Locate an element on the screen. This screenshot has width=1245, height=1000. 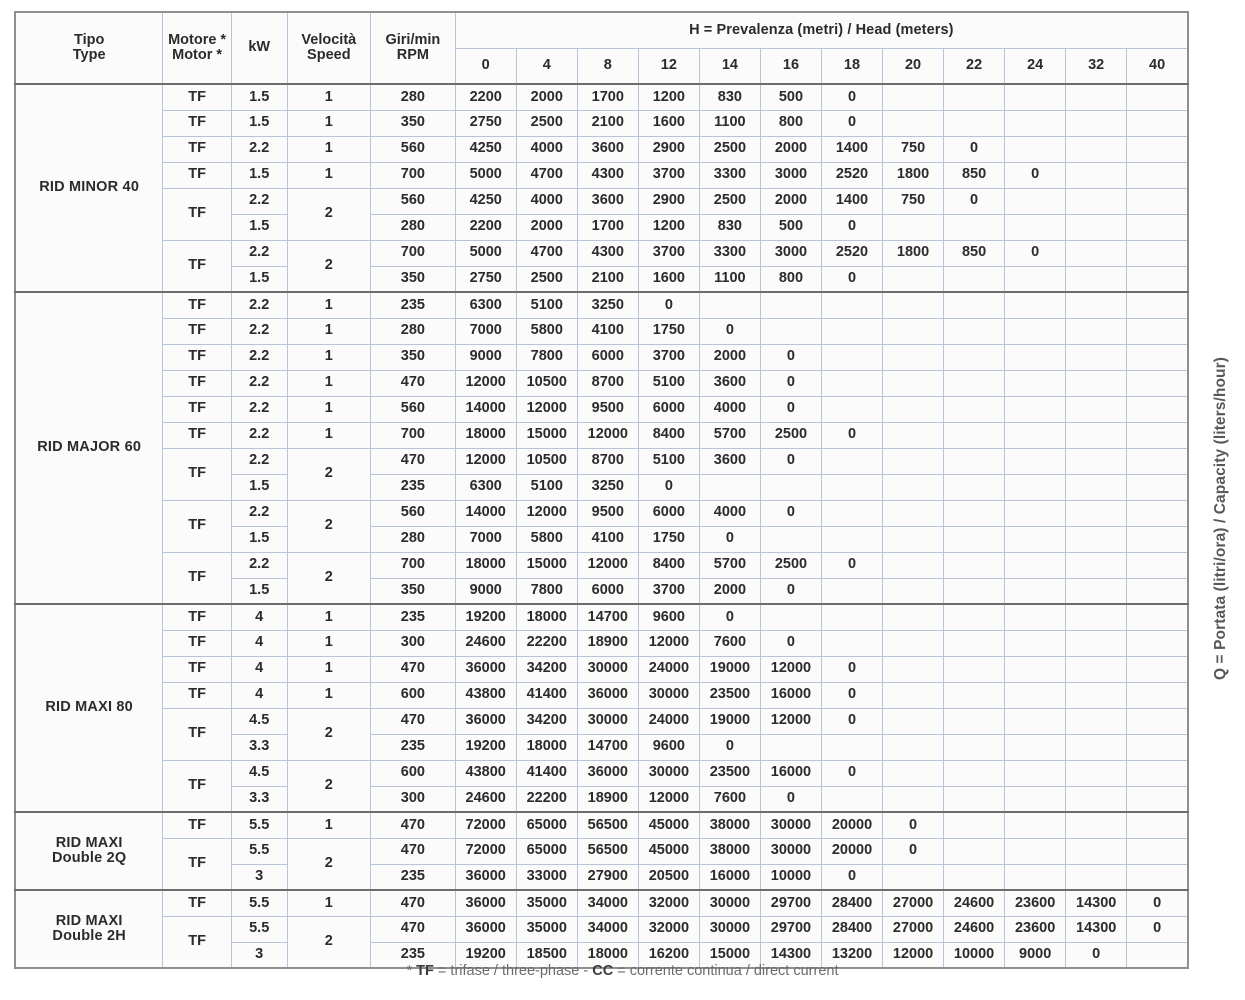
capacity-cell: 10000 is located at coordinates (974, 955).